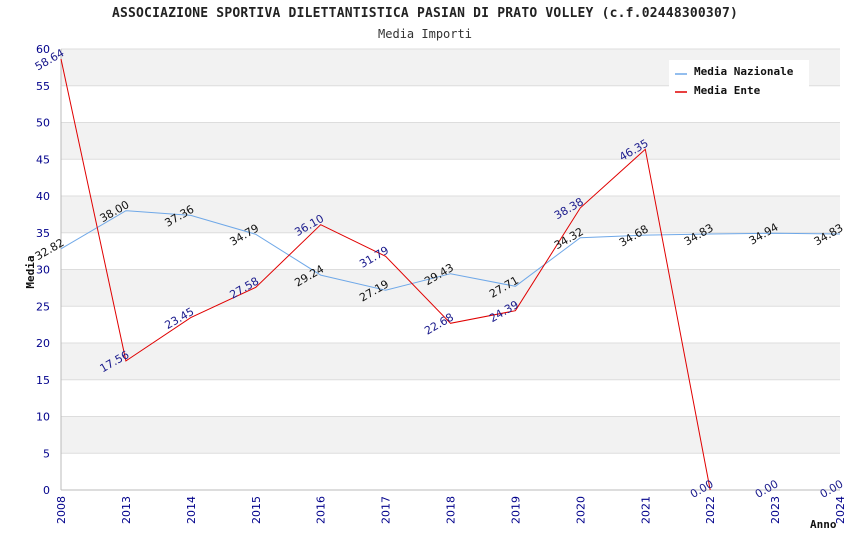  I want to click on x-tick-label: 2020, so click(580, 510).